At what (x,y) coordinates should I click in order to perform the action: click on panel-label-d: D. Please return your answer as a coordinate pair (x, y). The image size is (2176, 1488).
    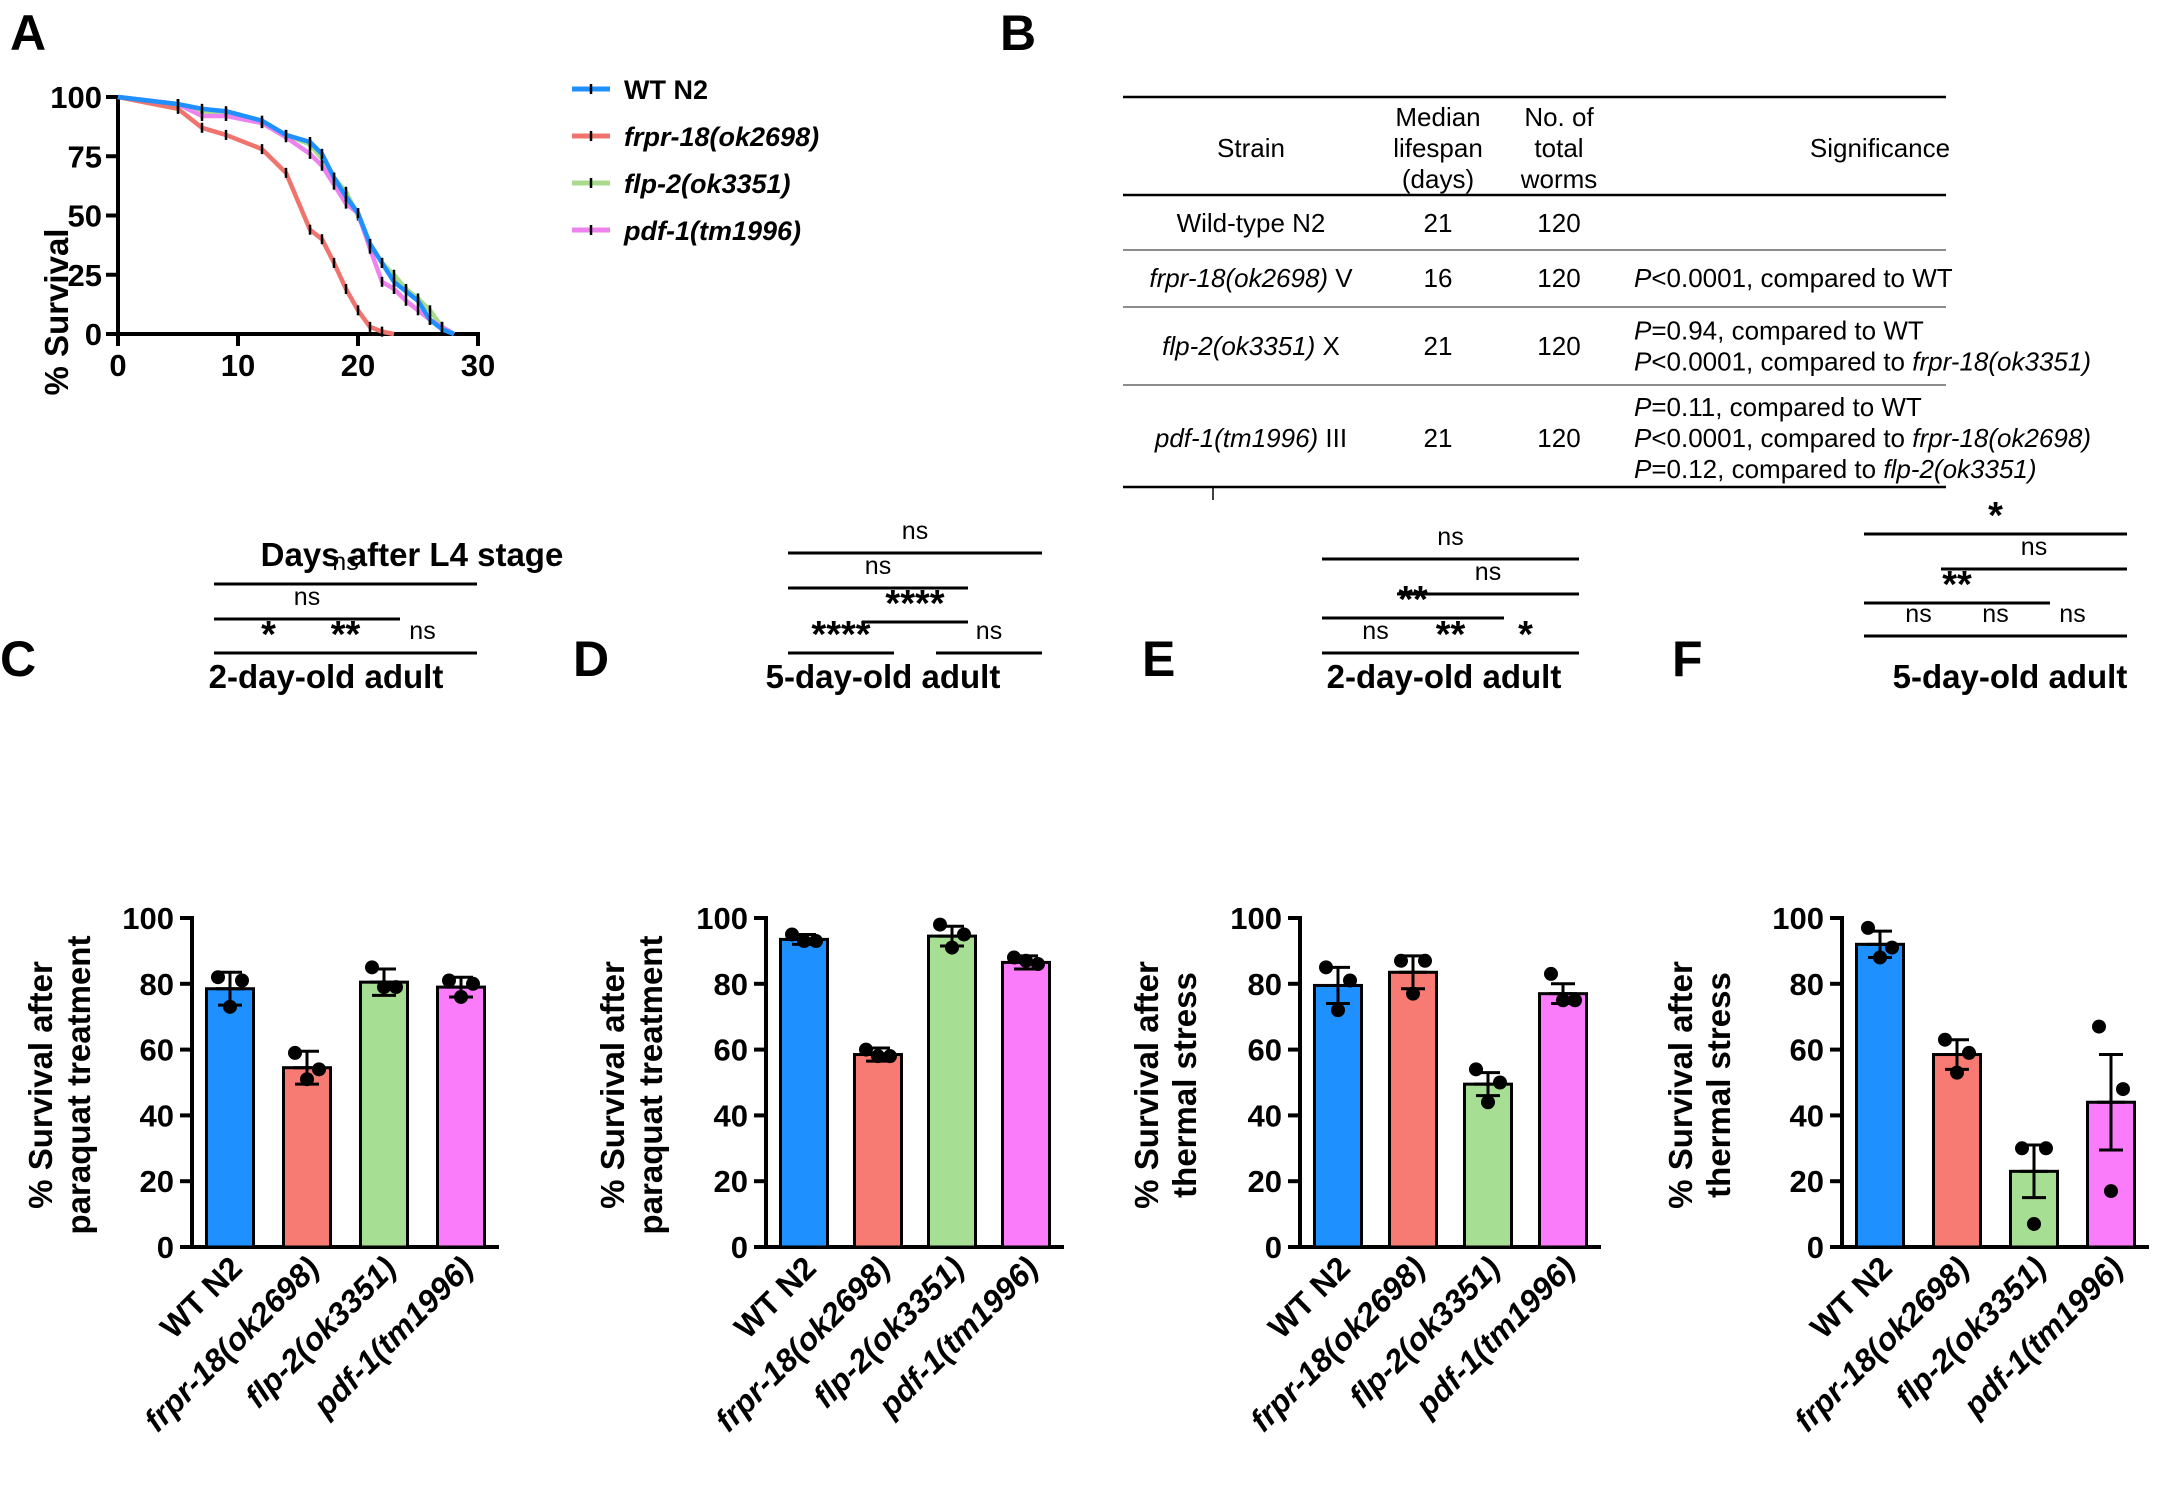
    Looking at the image, I should click on (591, 659).